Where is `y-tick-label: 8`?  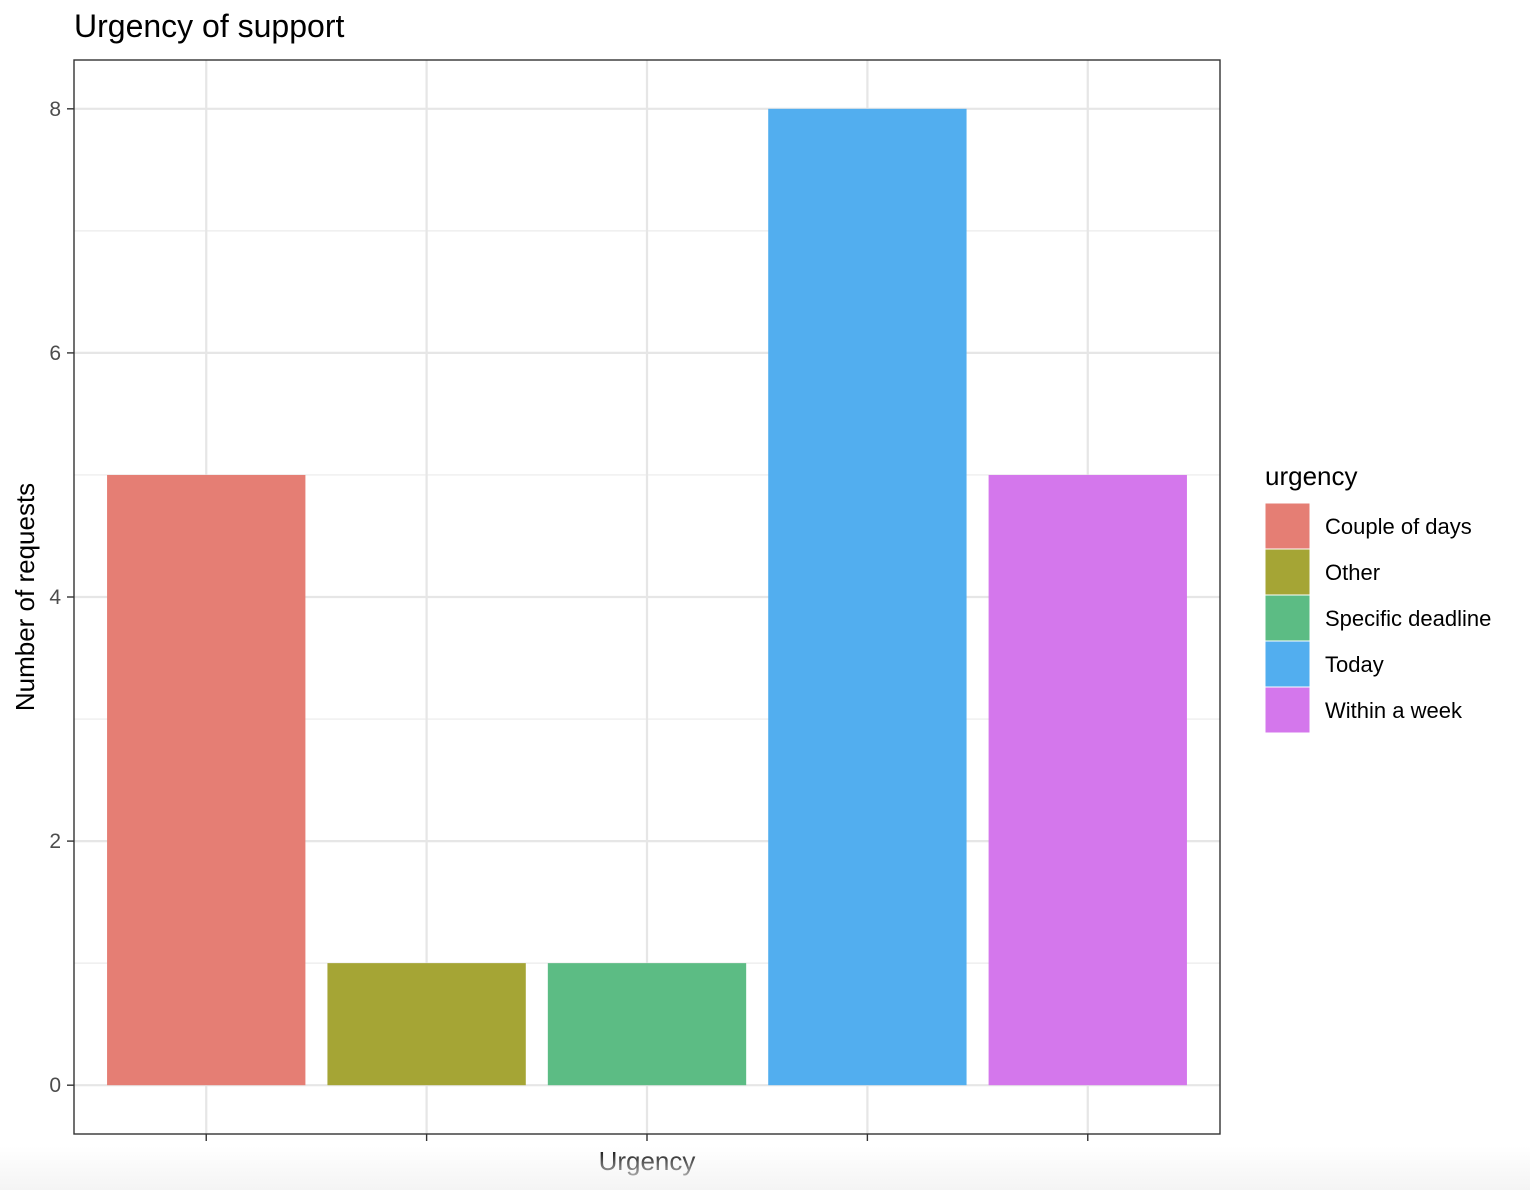
y-tick-label: 8 is located at coordinates (55, 109).